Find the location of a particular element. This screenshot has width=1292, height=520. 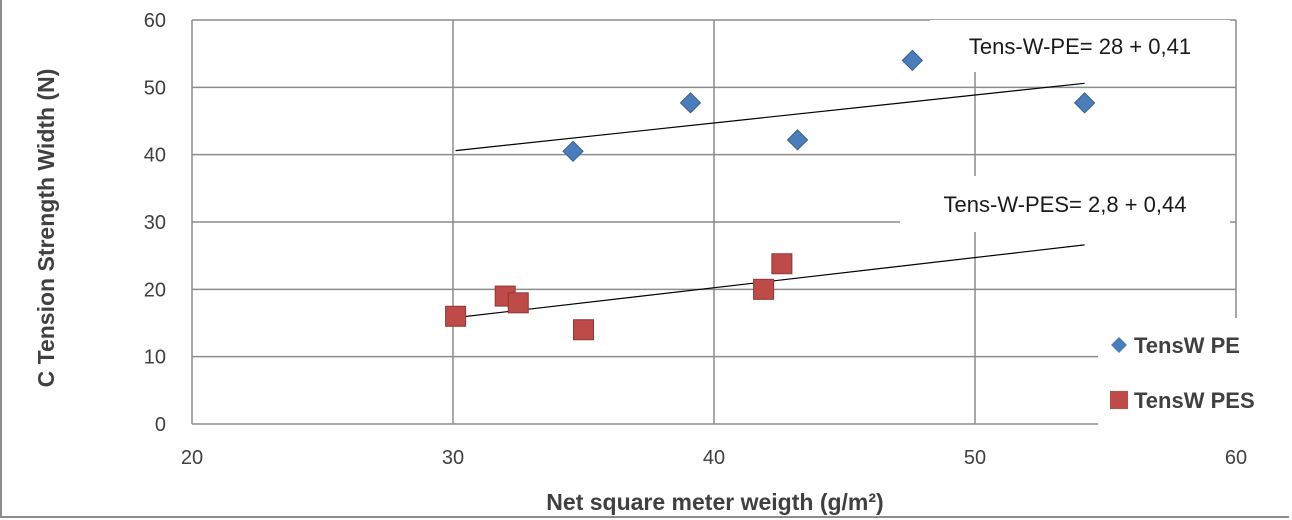

legend-box is located at coordinates (1193, 372).